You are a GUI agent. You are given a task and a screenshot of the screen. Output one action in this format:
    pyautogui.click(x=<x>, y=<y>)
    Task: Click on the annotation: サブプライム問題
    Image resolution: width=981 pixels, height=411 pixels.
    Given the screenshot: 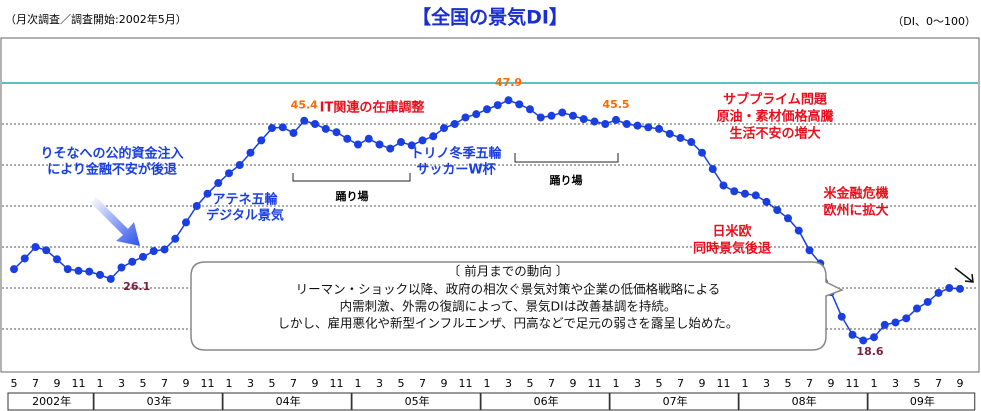 What is the action you would take?
    pyautogui.click(x=775, y=100)
    